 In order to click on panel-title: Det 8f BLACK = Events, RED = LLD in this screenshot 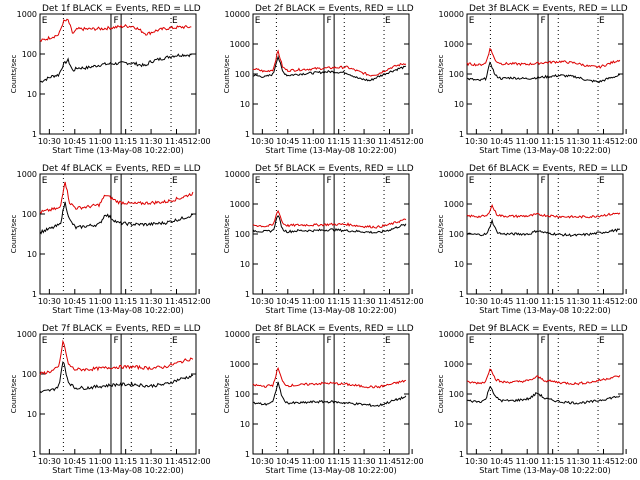, I will do `click(334, 329)`.